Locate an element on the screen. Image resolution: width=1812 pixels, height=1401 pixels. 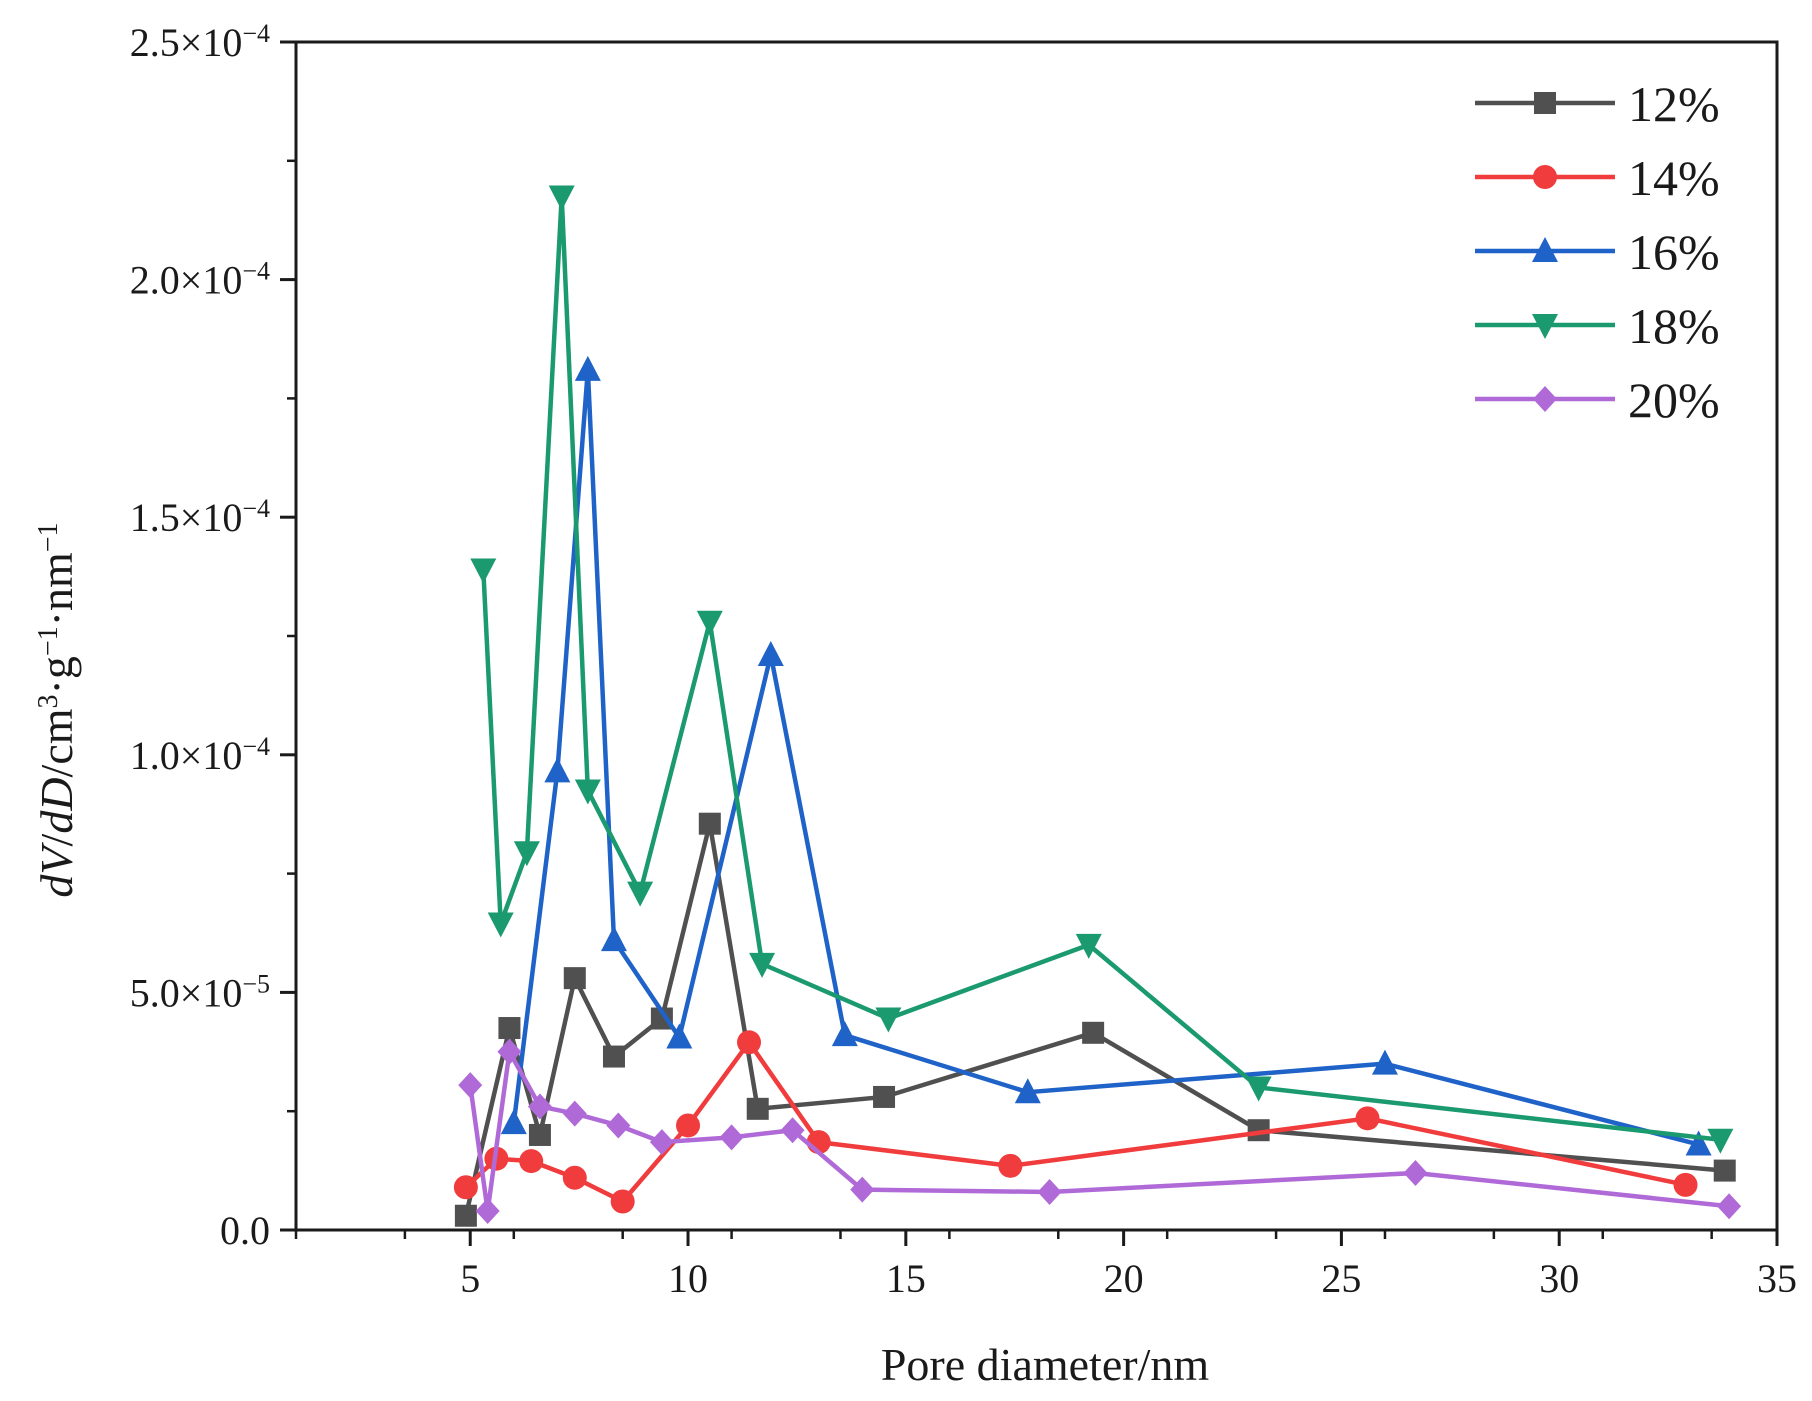
legend-item: 16% is located at coordinates (1597, 252).